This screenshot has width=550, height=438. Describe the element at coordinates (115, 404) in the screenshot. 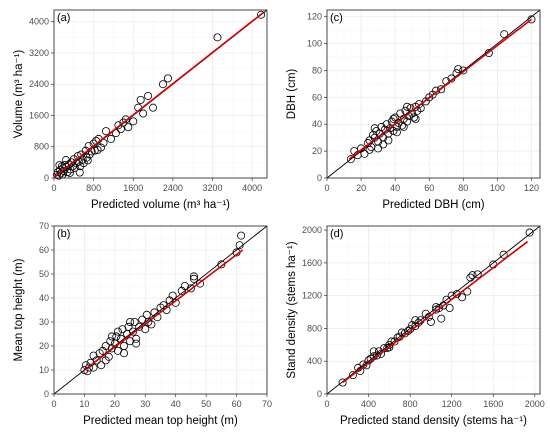

I see `x-tick-label: 20` at that location.